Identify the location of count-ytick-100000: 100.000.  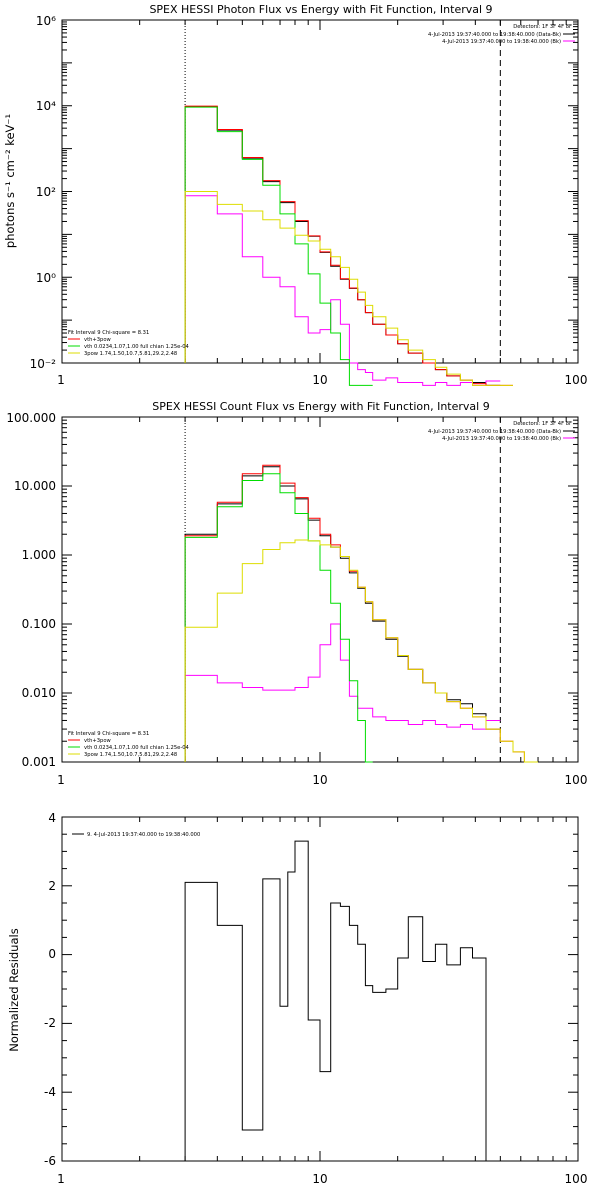
(31, 418).